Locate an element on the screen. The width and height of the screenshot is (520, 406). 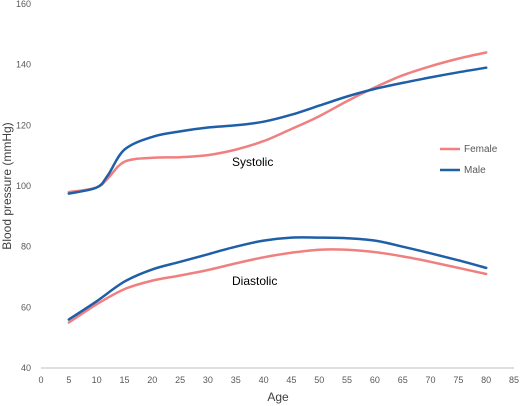
x-tick-label: 75 is located at coordinates (458, 380).